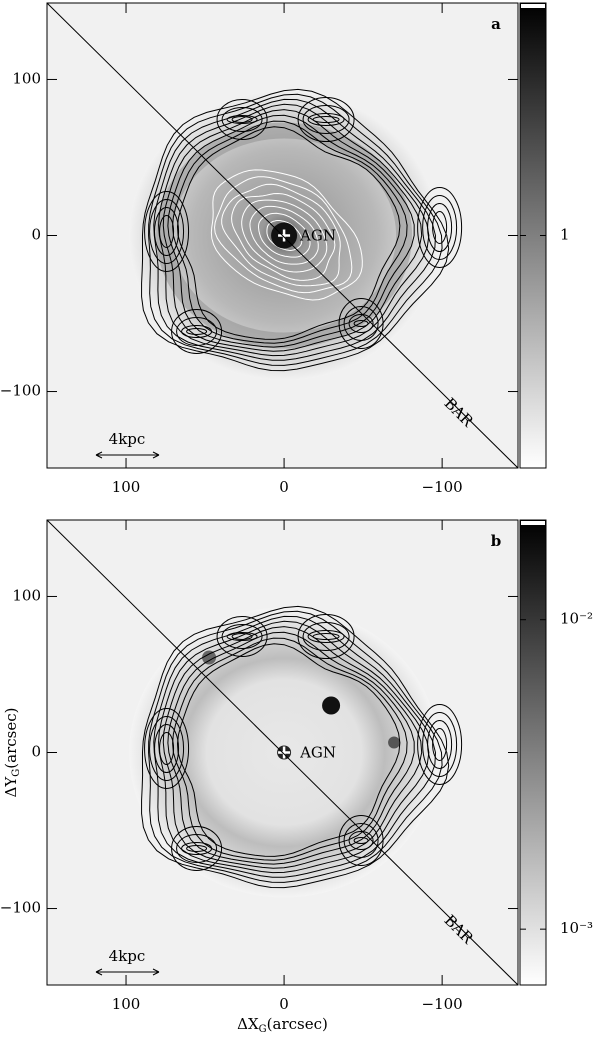  What do you see at coordinates (263, 1029) in the screenshot?
I see `xlabel-part: G` at bounding box center [263, 1029].